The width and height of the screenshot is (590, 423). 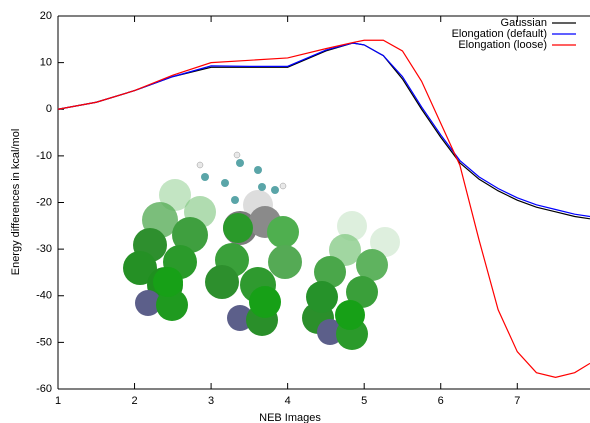 What do you see at coordinates (364, 401) in the screenshot?
I see `x-tick-label: 5` at bounding box center [364, 401].